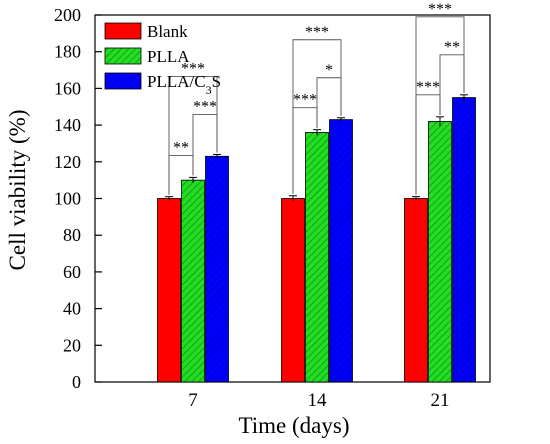 This screenshot has width=550, height=444. I want to click on x-tick-label: 21, so click(440, 400).